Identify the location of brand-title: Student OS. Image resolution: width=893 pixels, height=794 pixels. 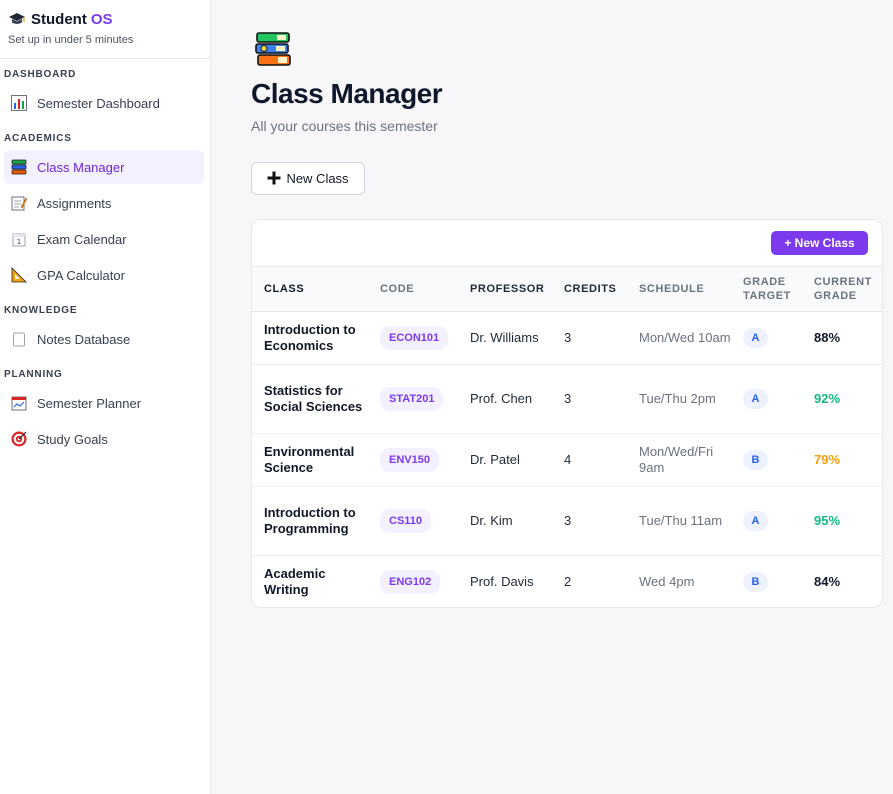
(105, 19).